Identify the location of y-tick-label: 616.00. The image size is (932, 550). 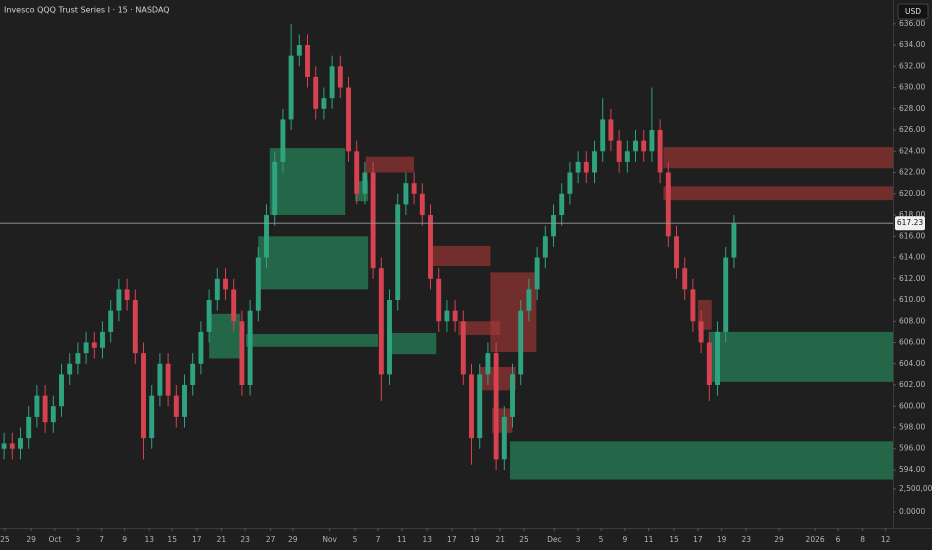
(912, 235).